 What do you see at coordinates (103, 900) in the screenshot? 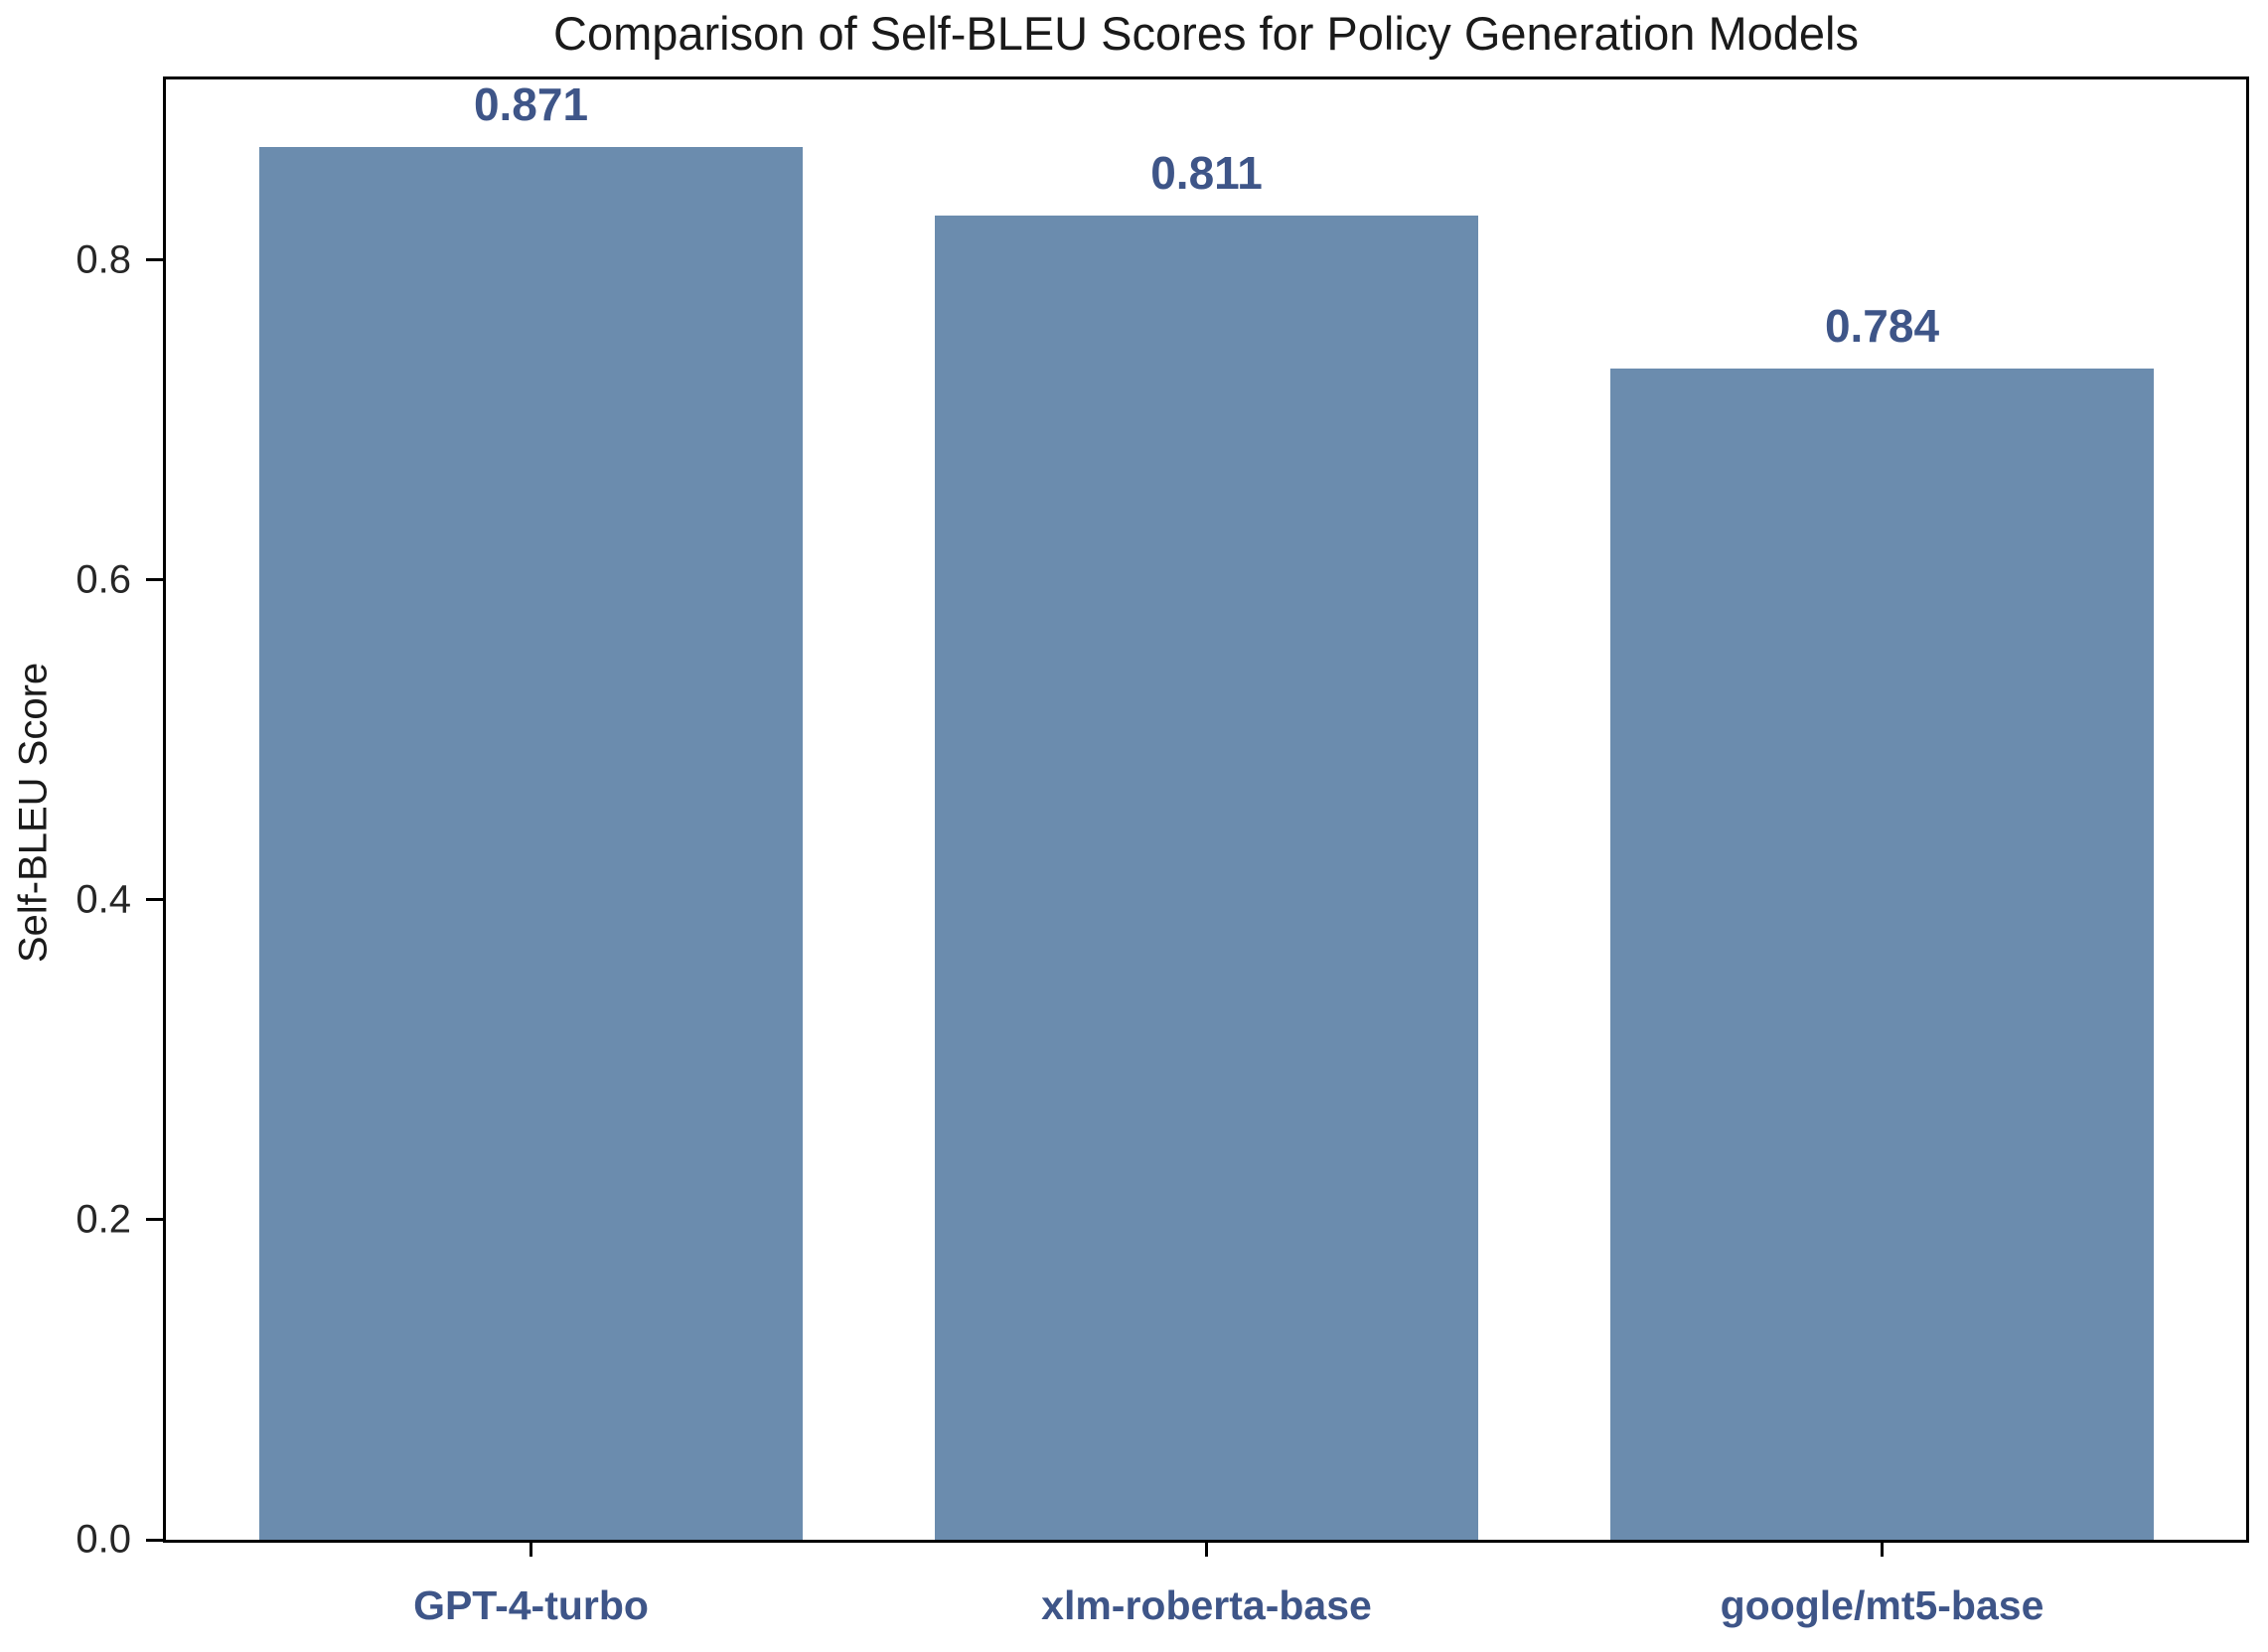
I see `y-tick-label: 0.4` at bounding box center [103, 900].